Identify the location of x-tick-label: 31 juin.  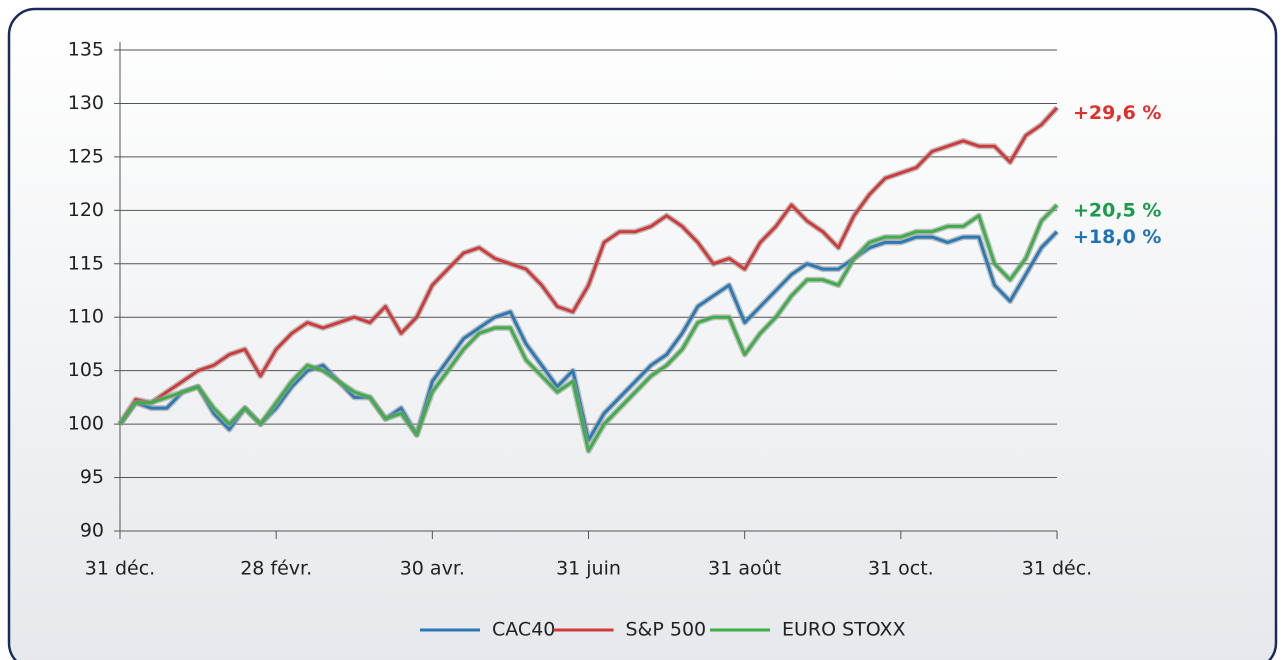
(588, 569).